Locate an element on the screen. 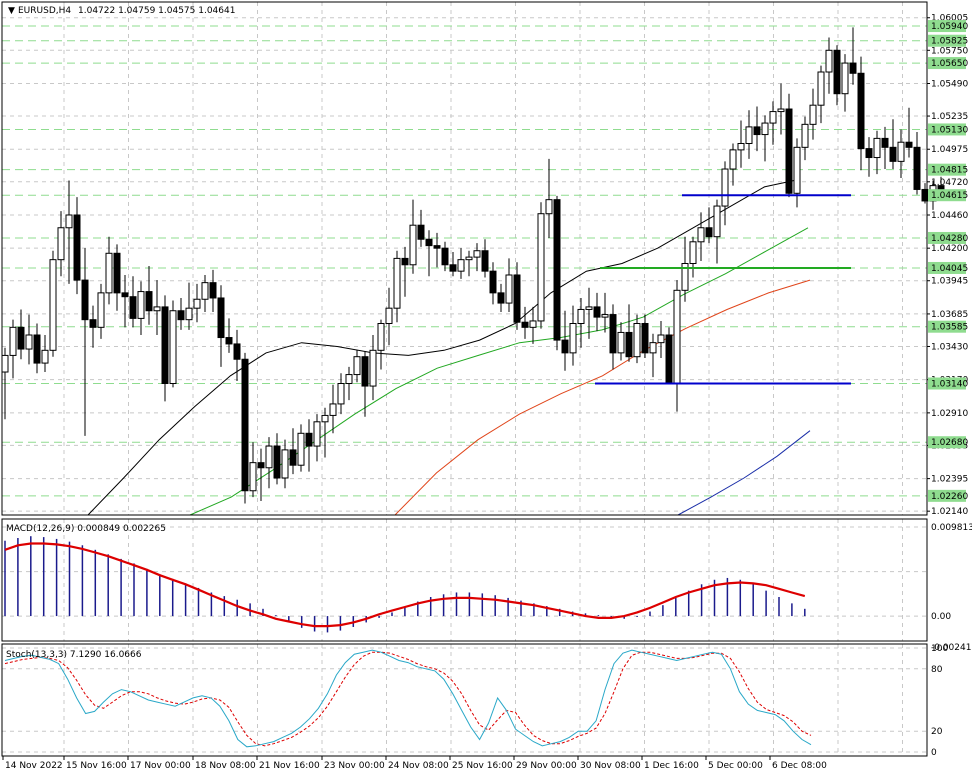  price-axis-label: 1.02140 is located at coordinates (949, 512).